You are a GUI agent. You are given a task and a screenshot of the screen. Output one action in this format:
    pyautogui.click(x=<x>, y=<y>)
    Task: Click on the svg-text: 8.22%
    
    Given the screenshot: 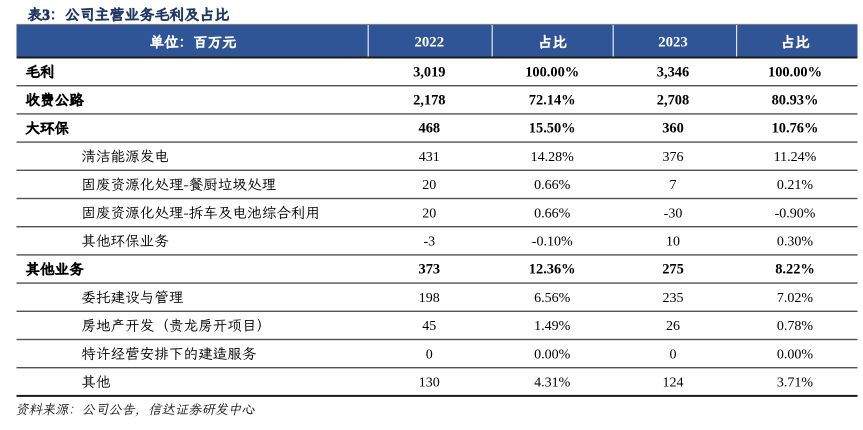 What is the action you would take?
    pyautogui.click(x=795, y=270)
    